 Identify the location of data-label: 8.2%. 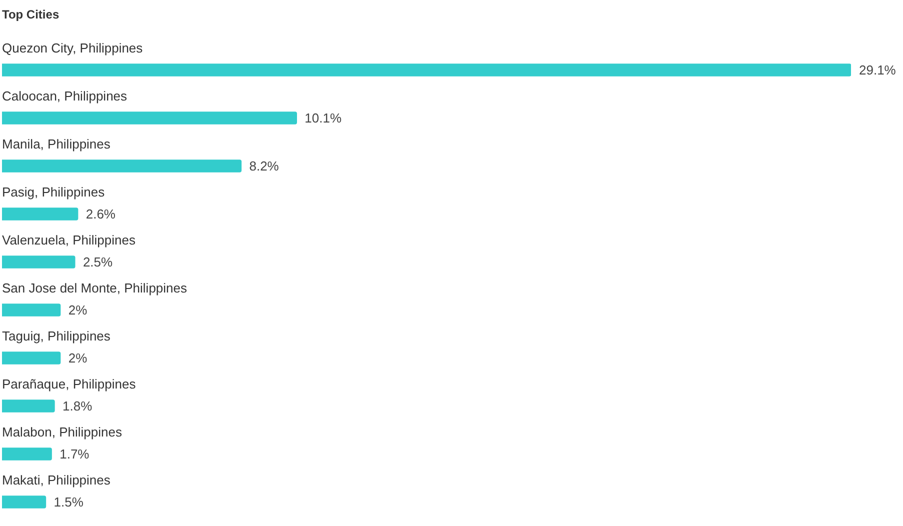
(264, 166).